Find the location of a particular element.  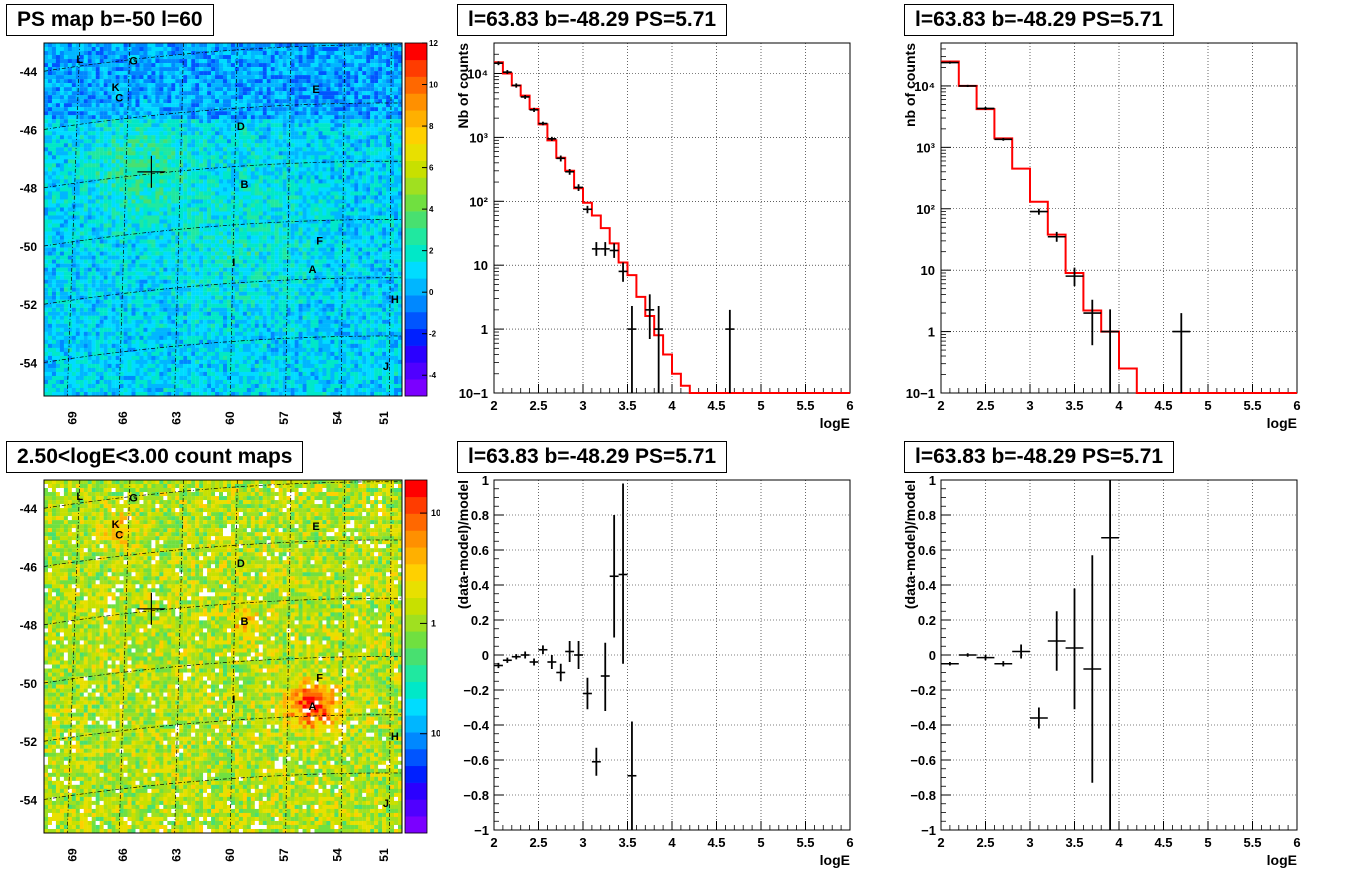

lat-tick-label: -52 is located at coordinates (29, 305).